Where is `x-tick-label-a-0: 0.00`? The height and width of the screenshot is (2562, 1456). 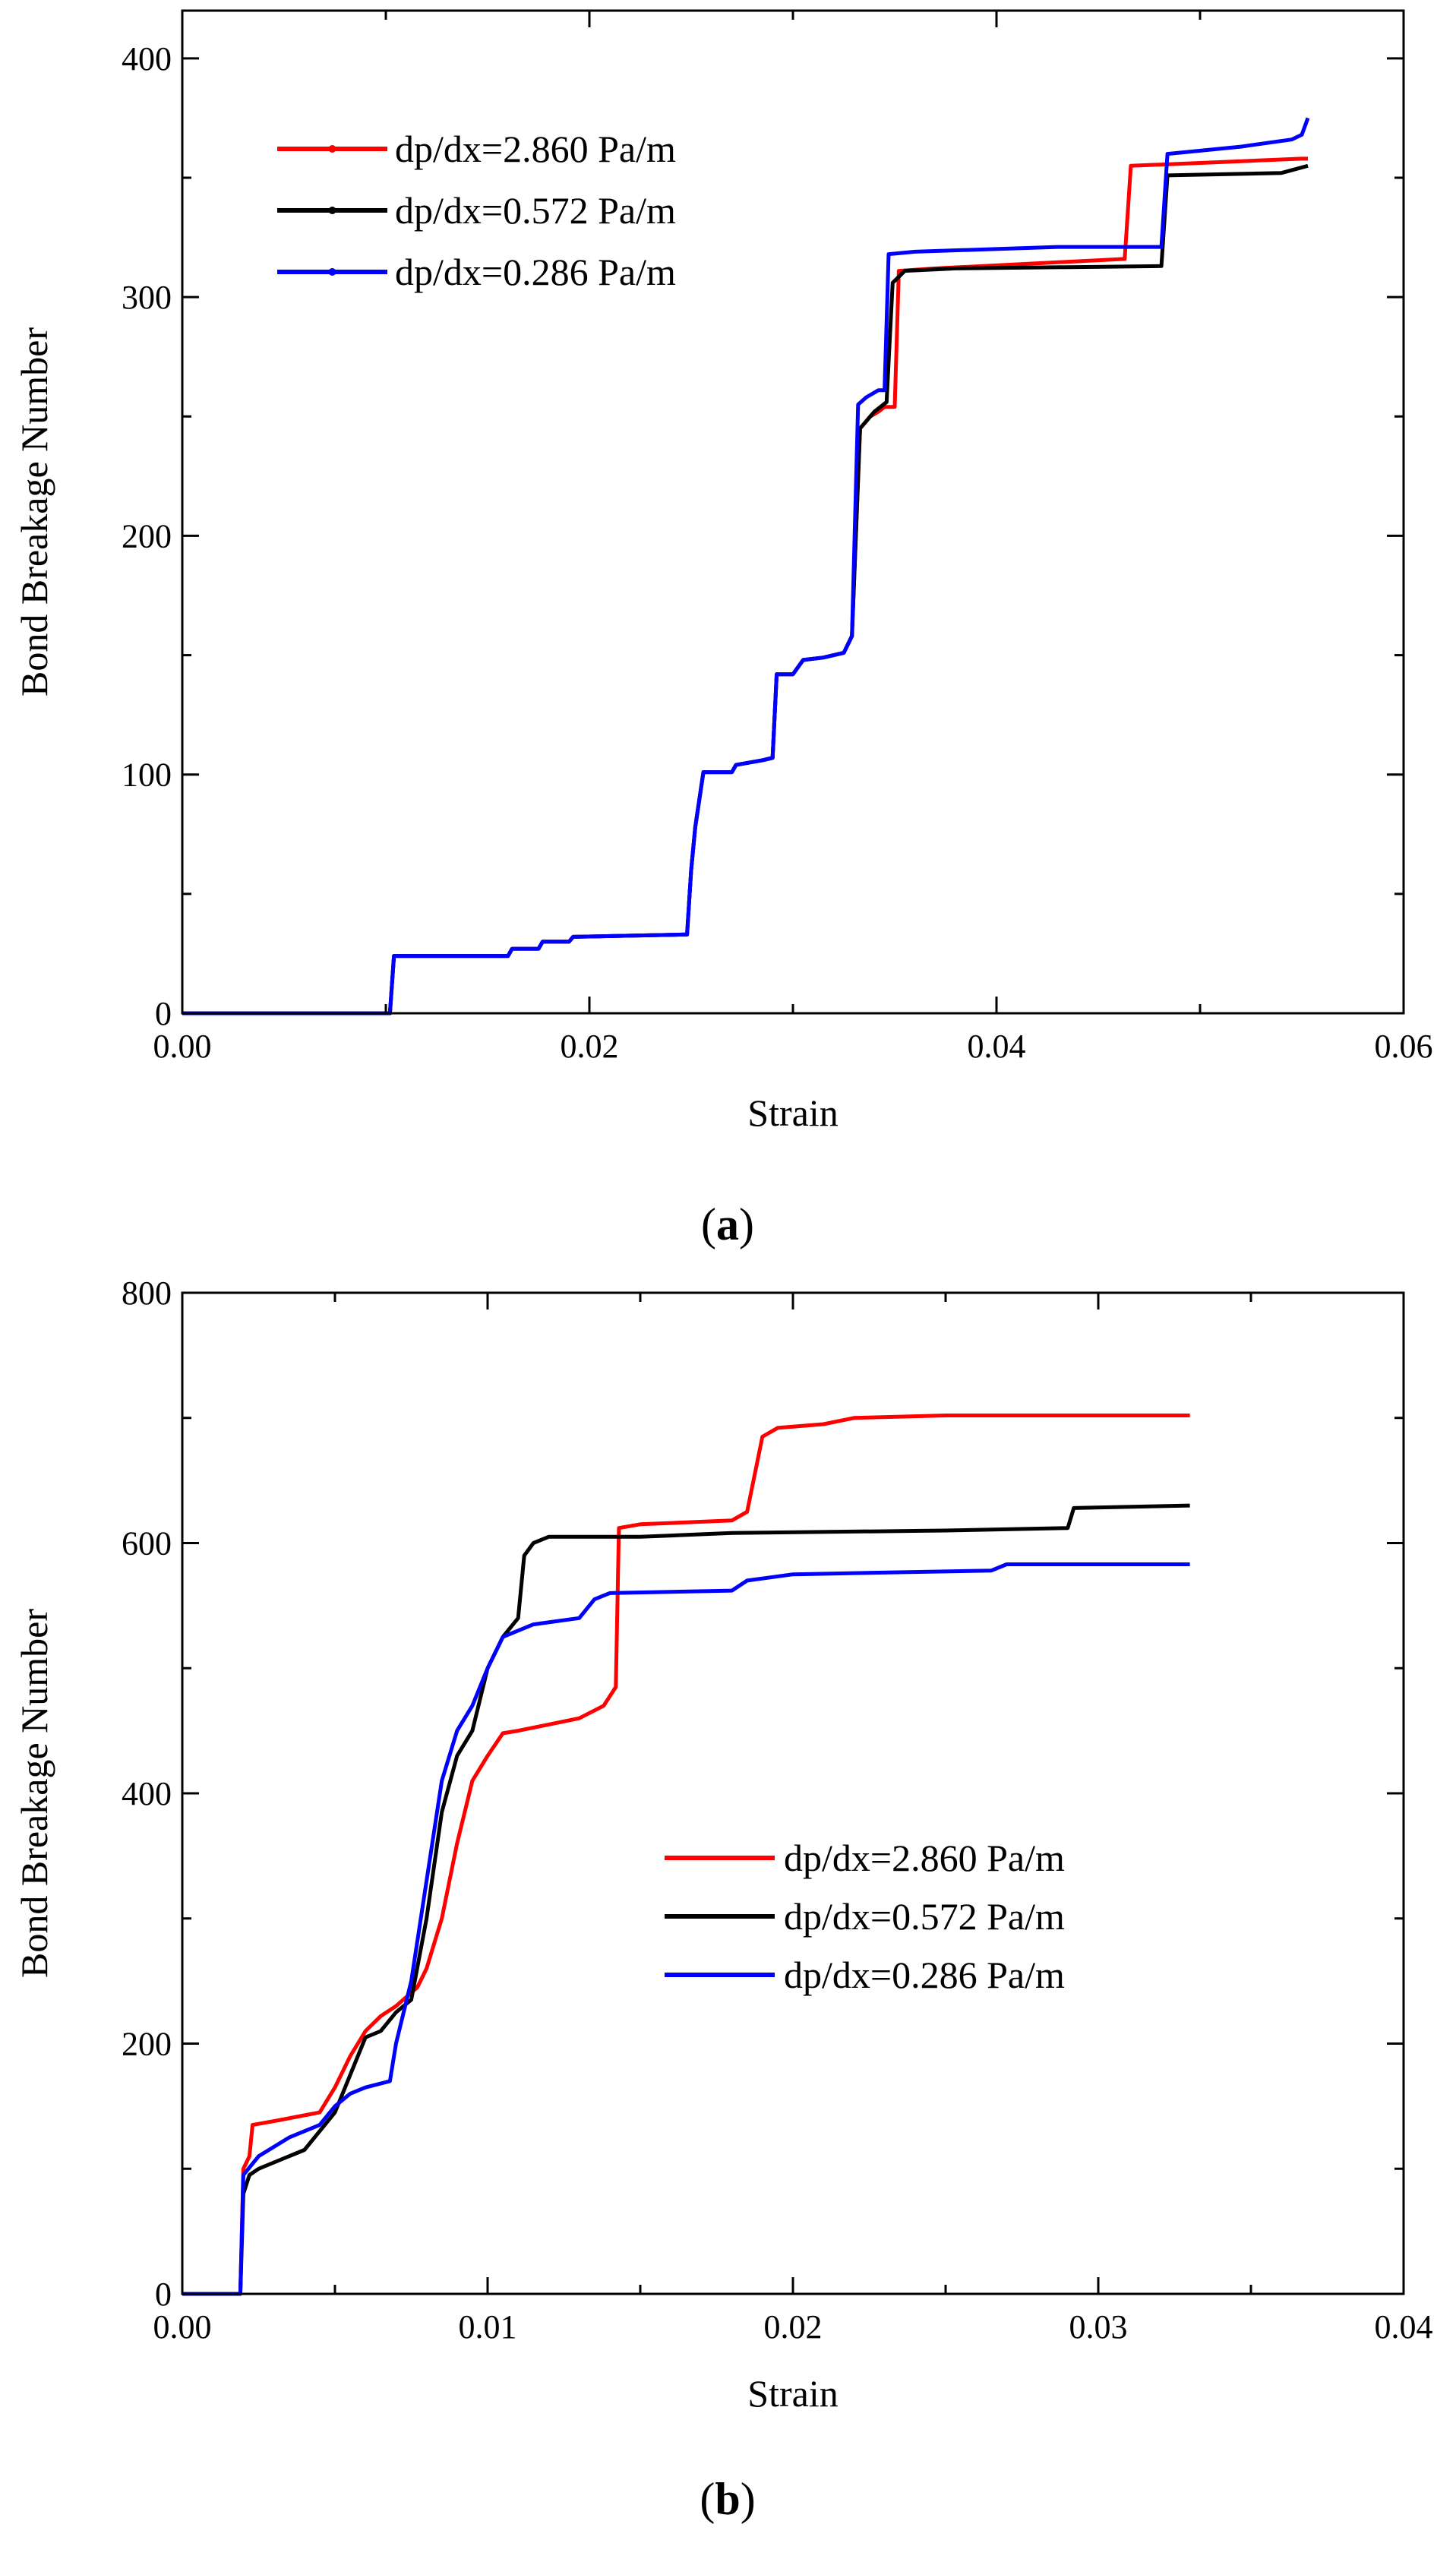
x-tick-label-a-0: 0.00 is located at coordinates (182, 1046).